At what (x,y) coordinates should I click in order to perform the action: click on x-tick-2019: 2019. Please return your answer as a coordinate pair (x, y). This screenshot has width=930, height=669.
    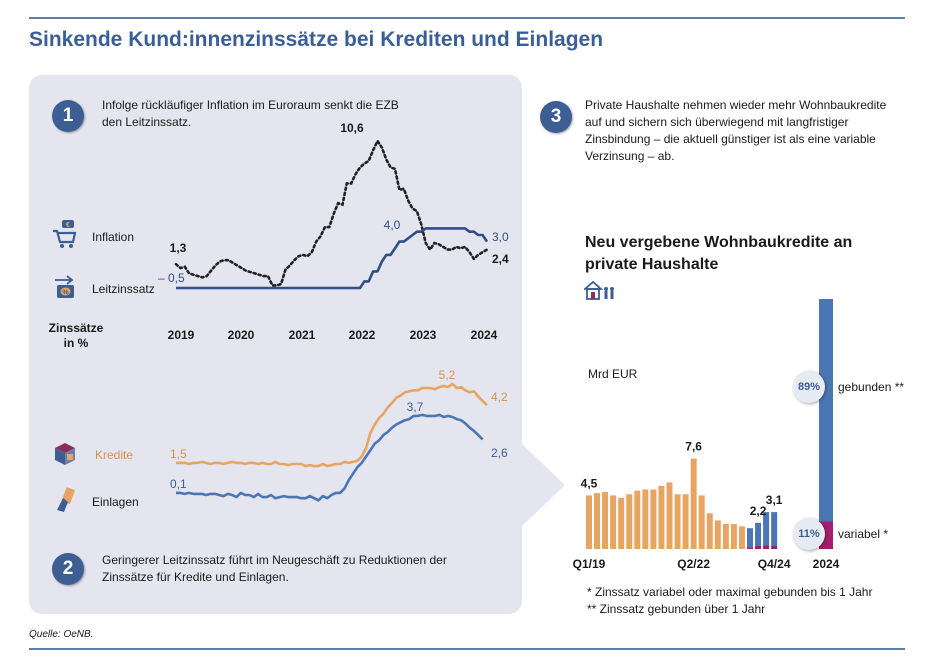
    Looking at the image, I should click on (181, 335).